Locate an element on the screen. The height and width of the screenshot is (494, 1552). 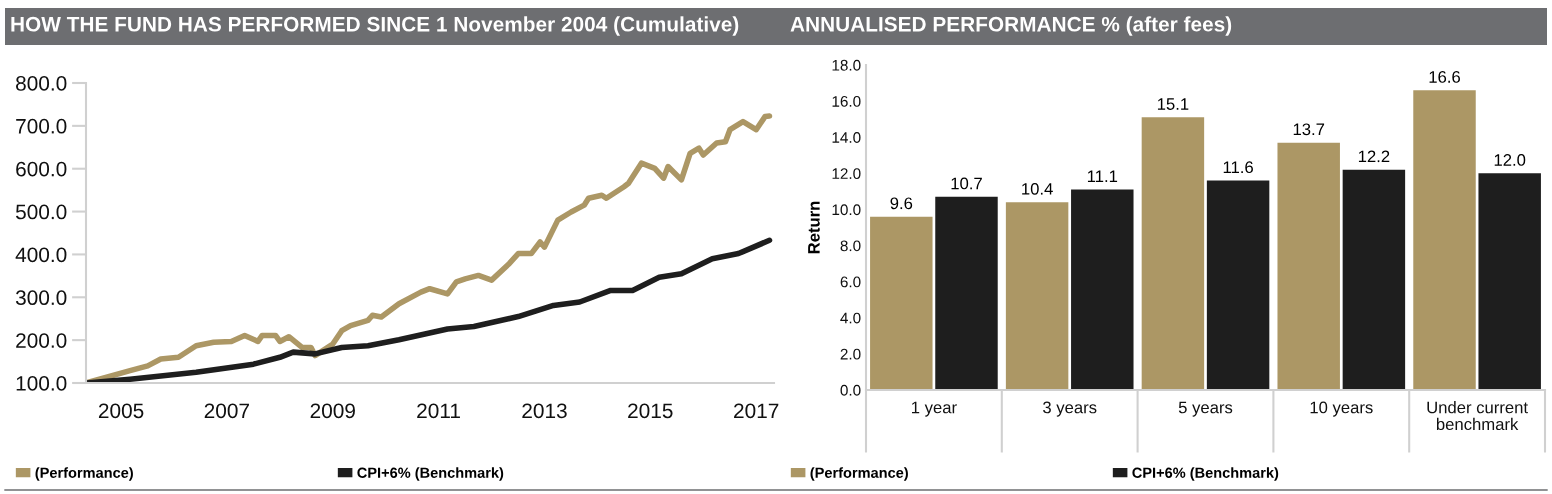
y-tick-label: 800.0 is located at coordinates (41, 83).